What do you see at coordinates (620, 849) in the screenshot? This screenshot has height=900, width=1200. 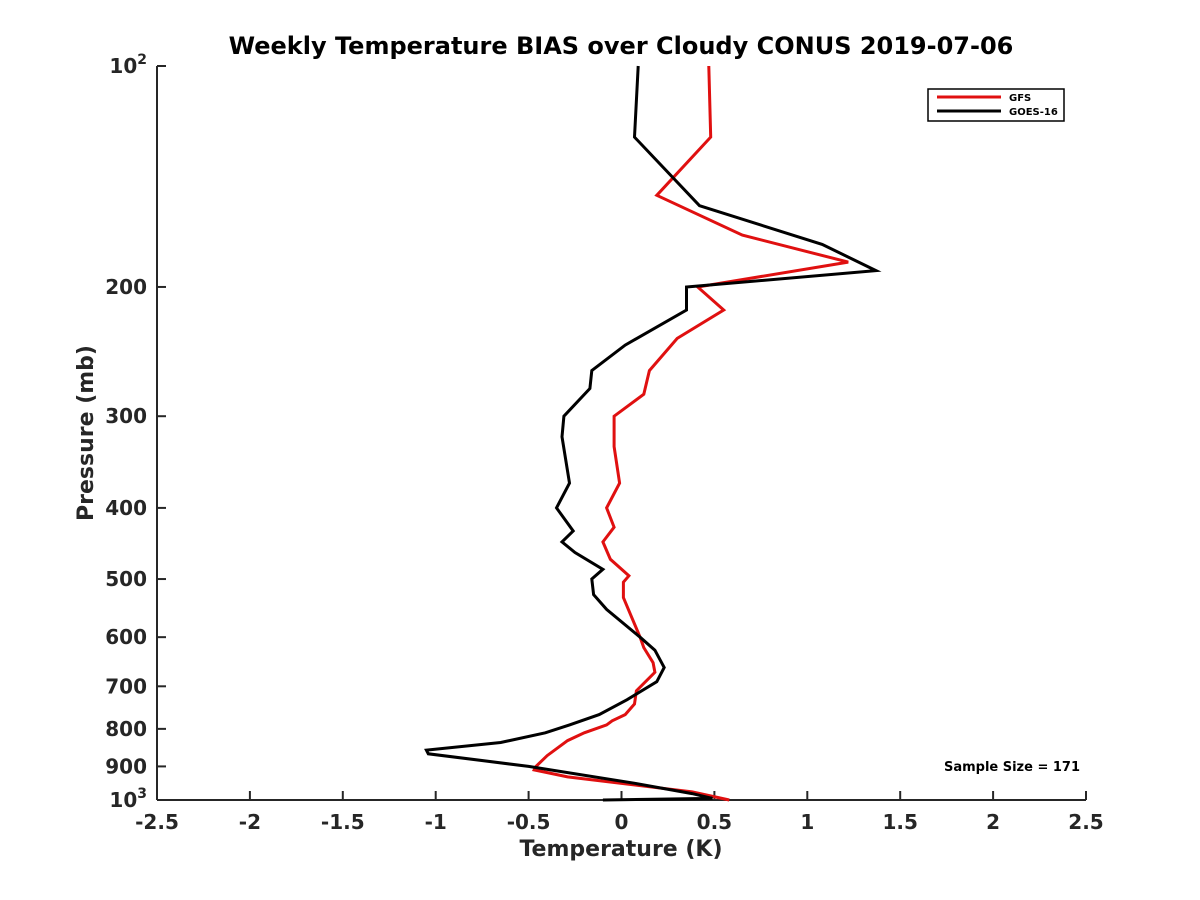 I see `x-axis-label: Temperature (K)` at bounding box center [620, 849].